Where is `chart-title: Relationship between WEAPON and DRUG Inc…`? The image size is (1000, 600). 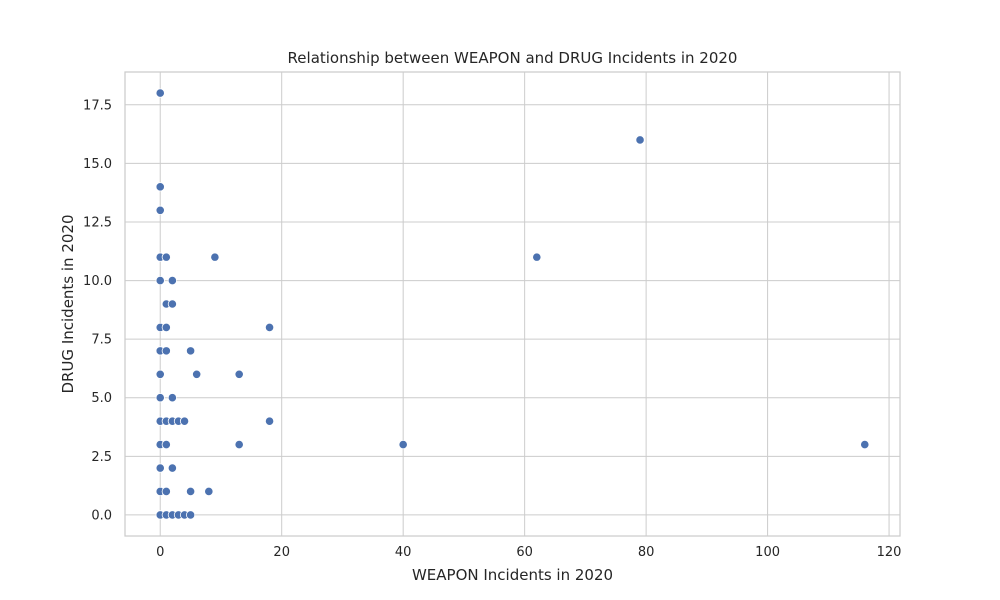 chart-title: Relationship between WEAPON and DRUG Inc… is located at coordinates (513, 58).